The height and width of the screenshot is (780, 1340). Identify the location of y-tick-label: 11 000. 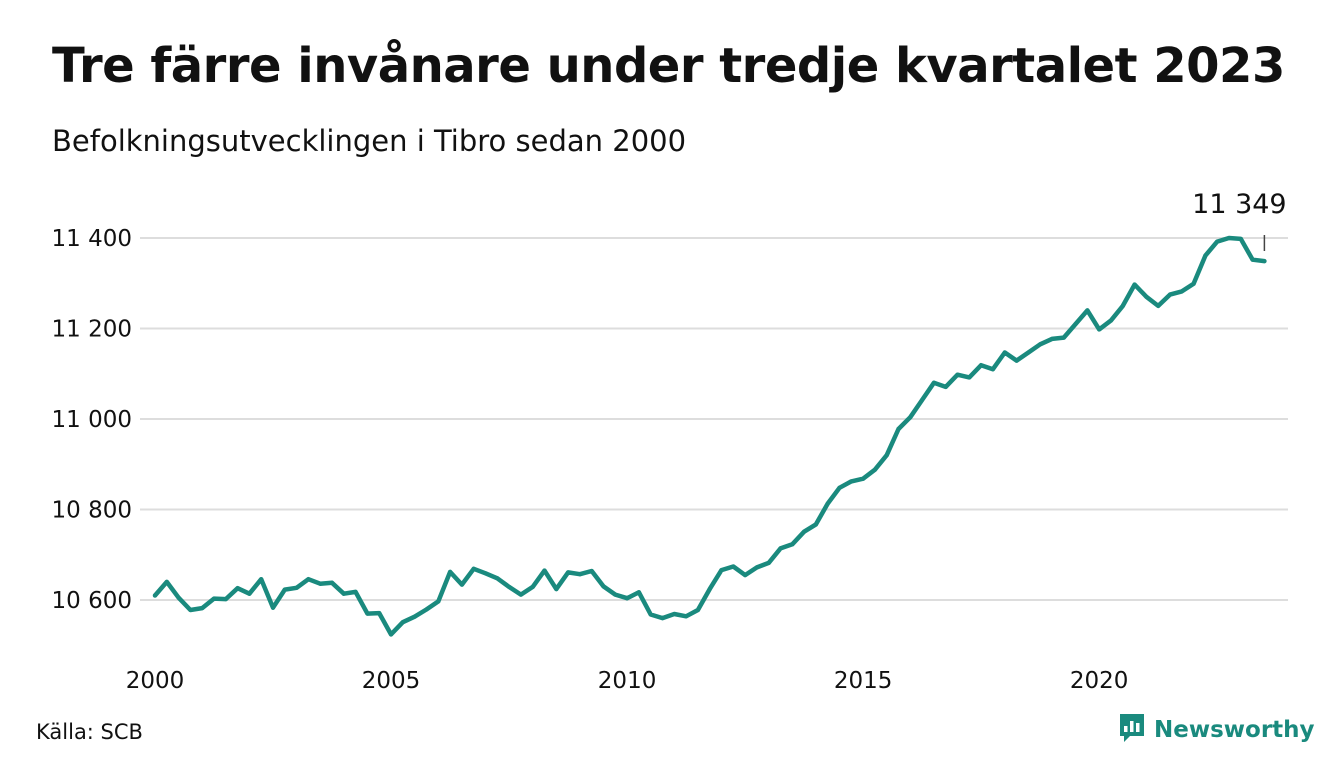
(92, 420).